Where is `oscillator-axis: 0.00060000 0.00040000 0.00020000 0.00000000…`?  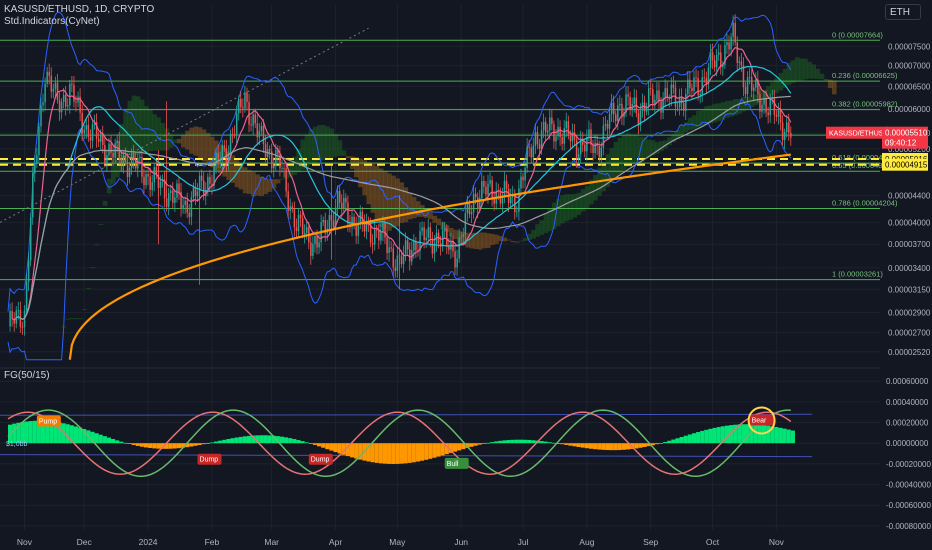
oscillator-axis: 0.00060000 0.00040000 0.00020000 0.00000000… is located at coordinates (908, 454).